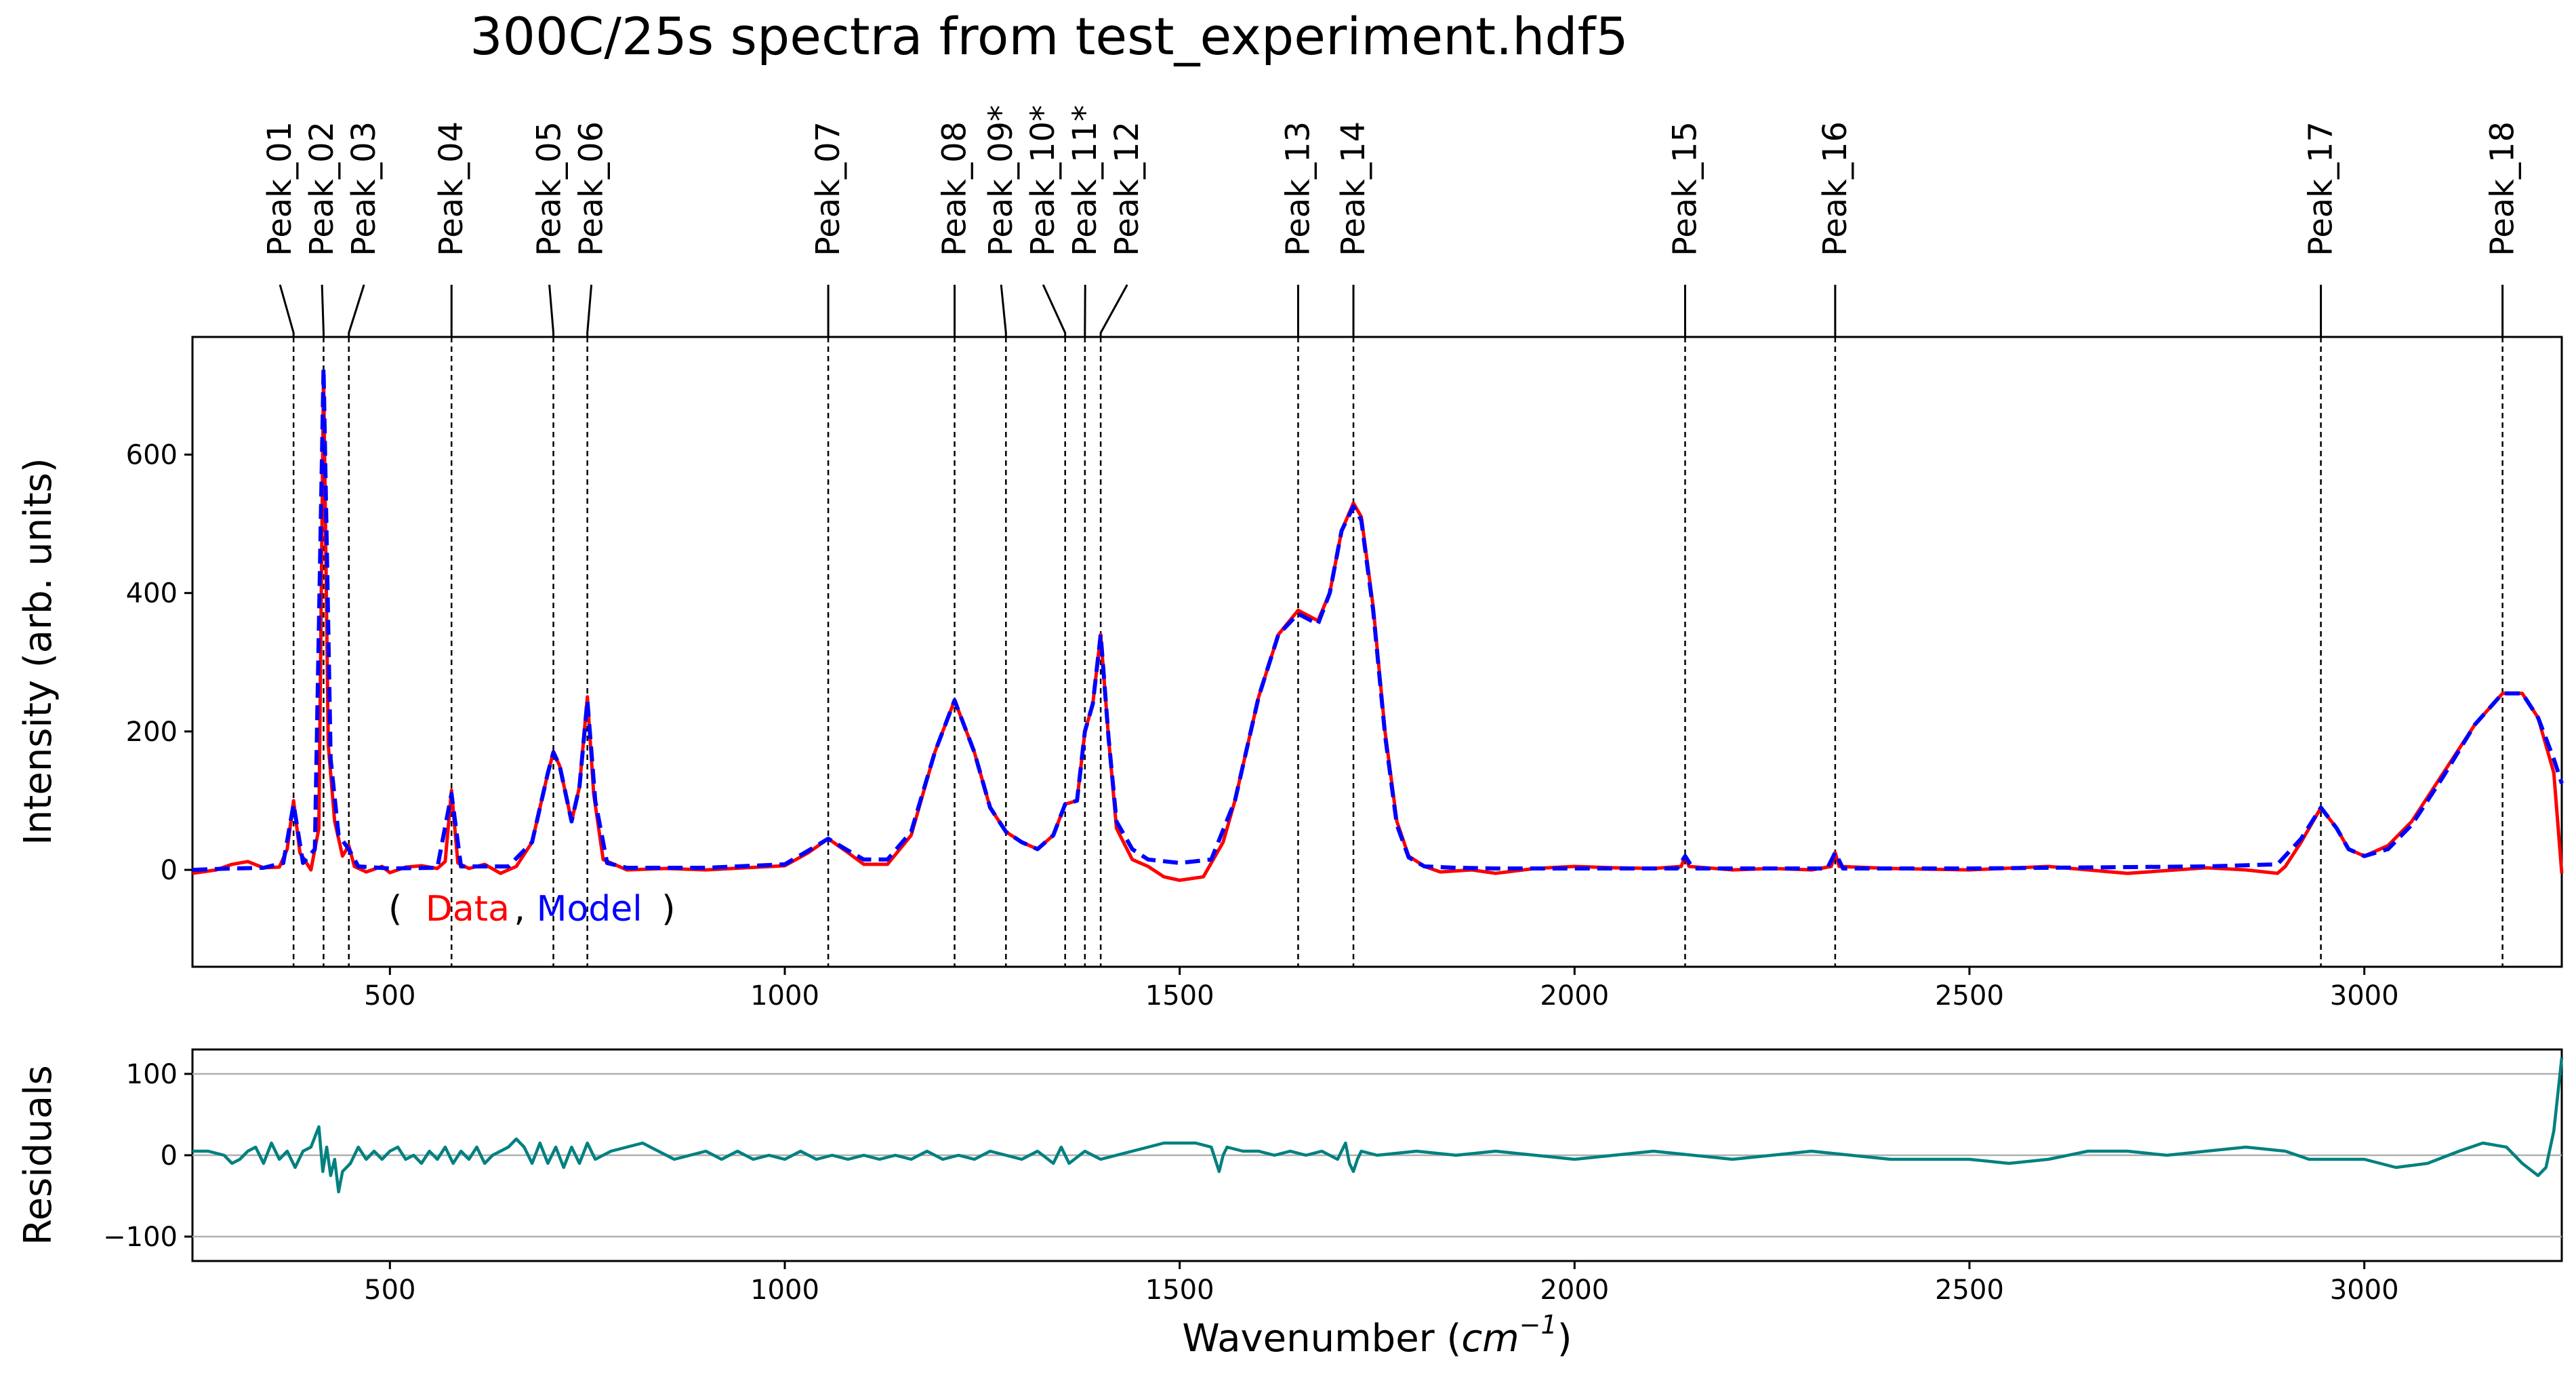 The height and width of the screenshot is (1381, 2576). What do you see at coordinates (38, 651) in the screenshot?
I see `main-y-axis-label: Intensity (arb. units)` at bounding box center [38, 651].